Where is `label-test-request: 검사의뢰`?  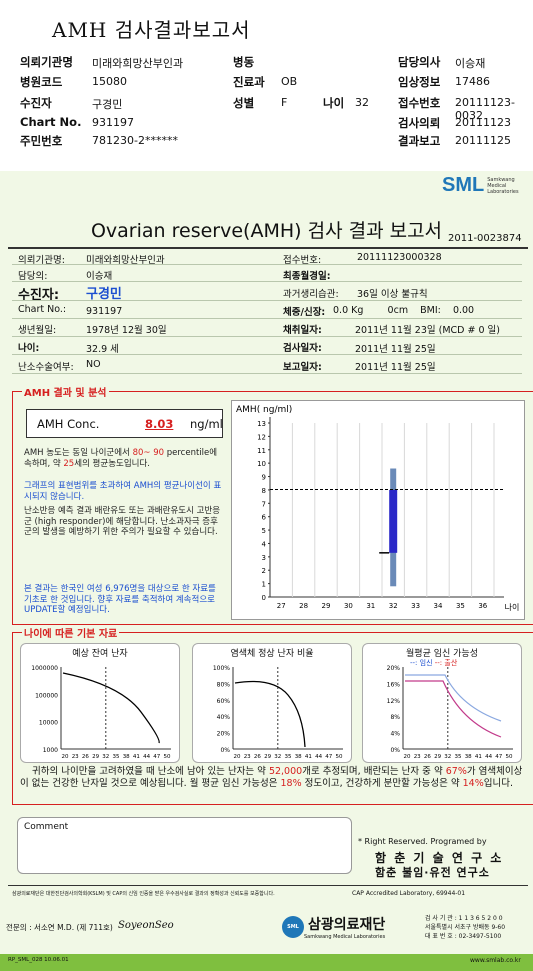
label-test-request: 검사의뢰 is located at coordinates (419, 123).